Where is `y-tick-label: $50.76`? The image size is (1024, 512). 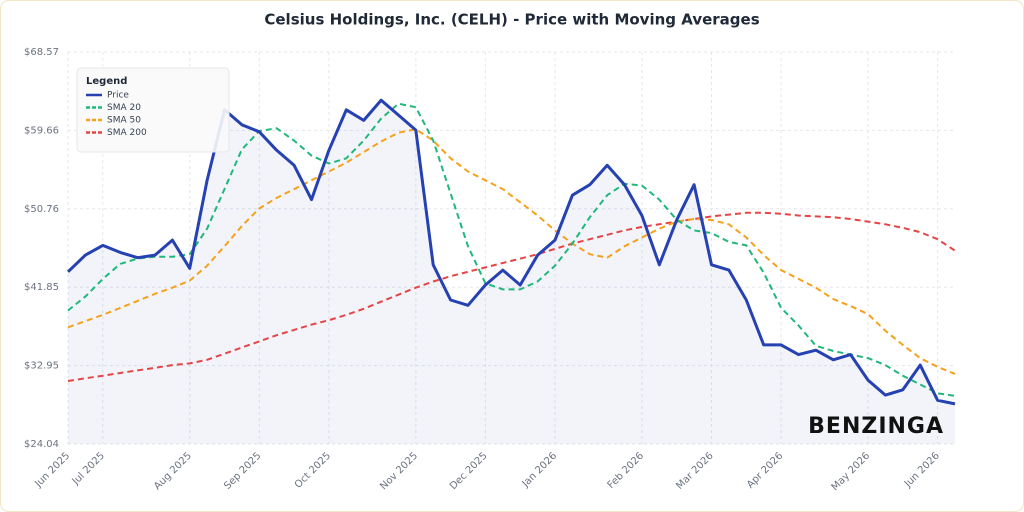
y-tick-label: $50.76 is located at coordinates (41, 209).